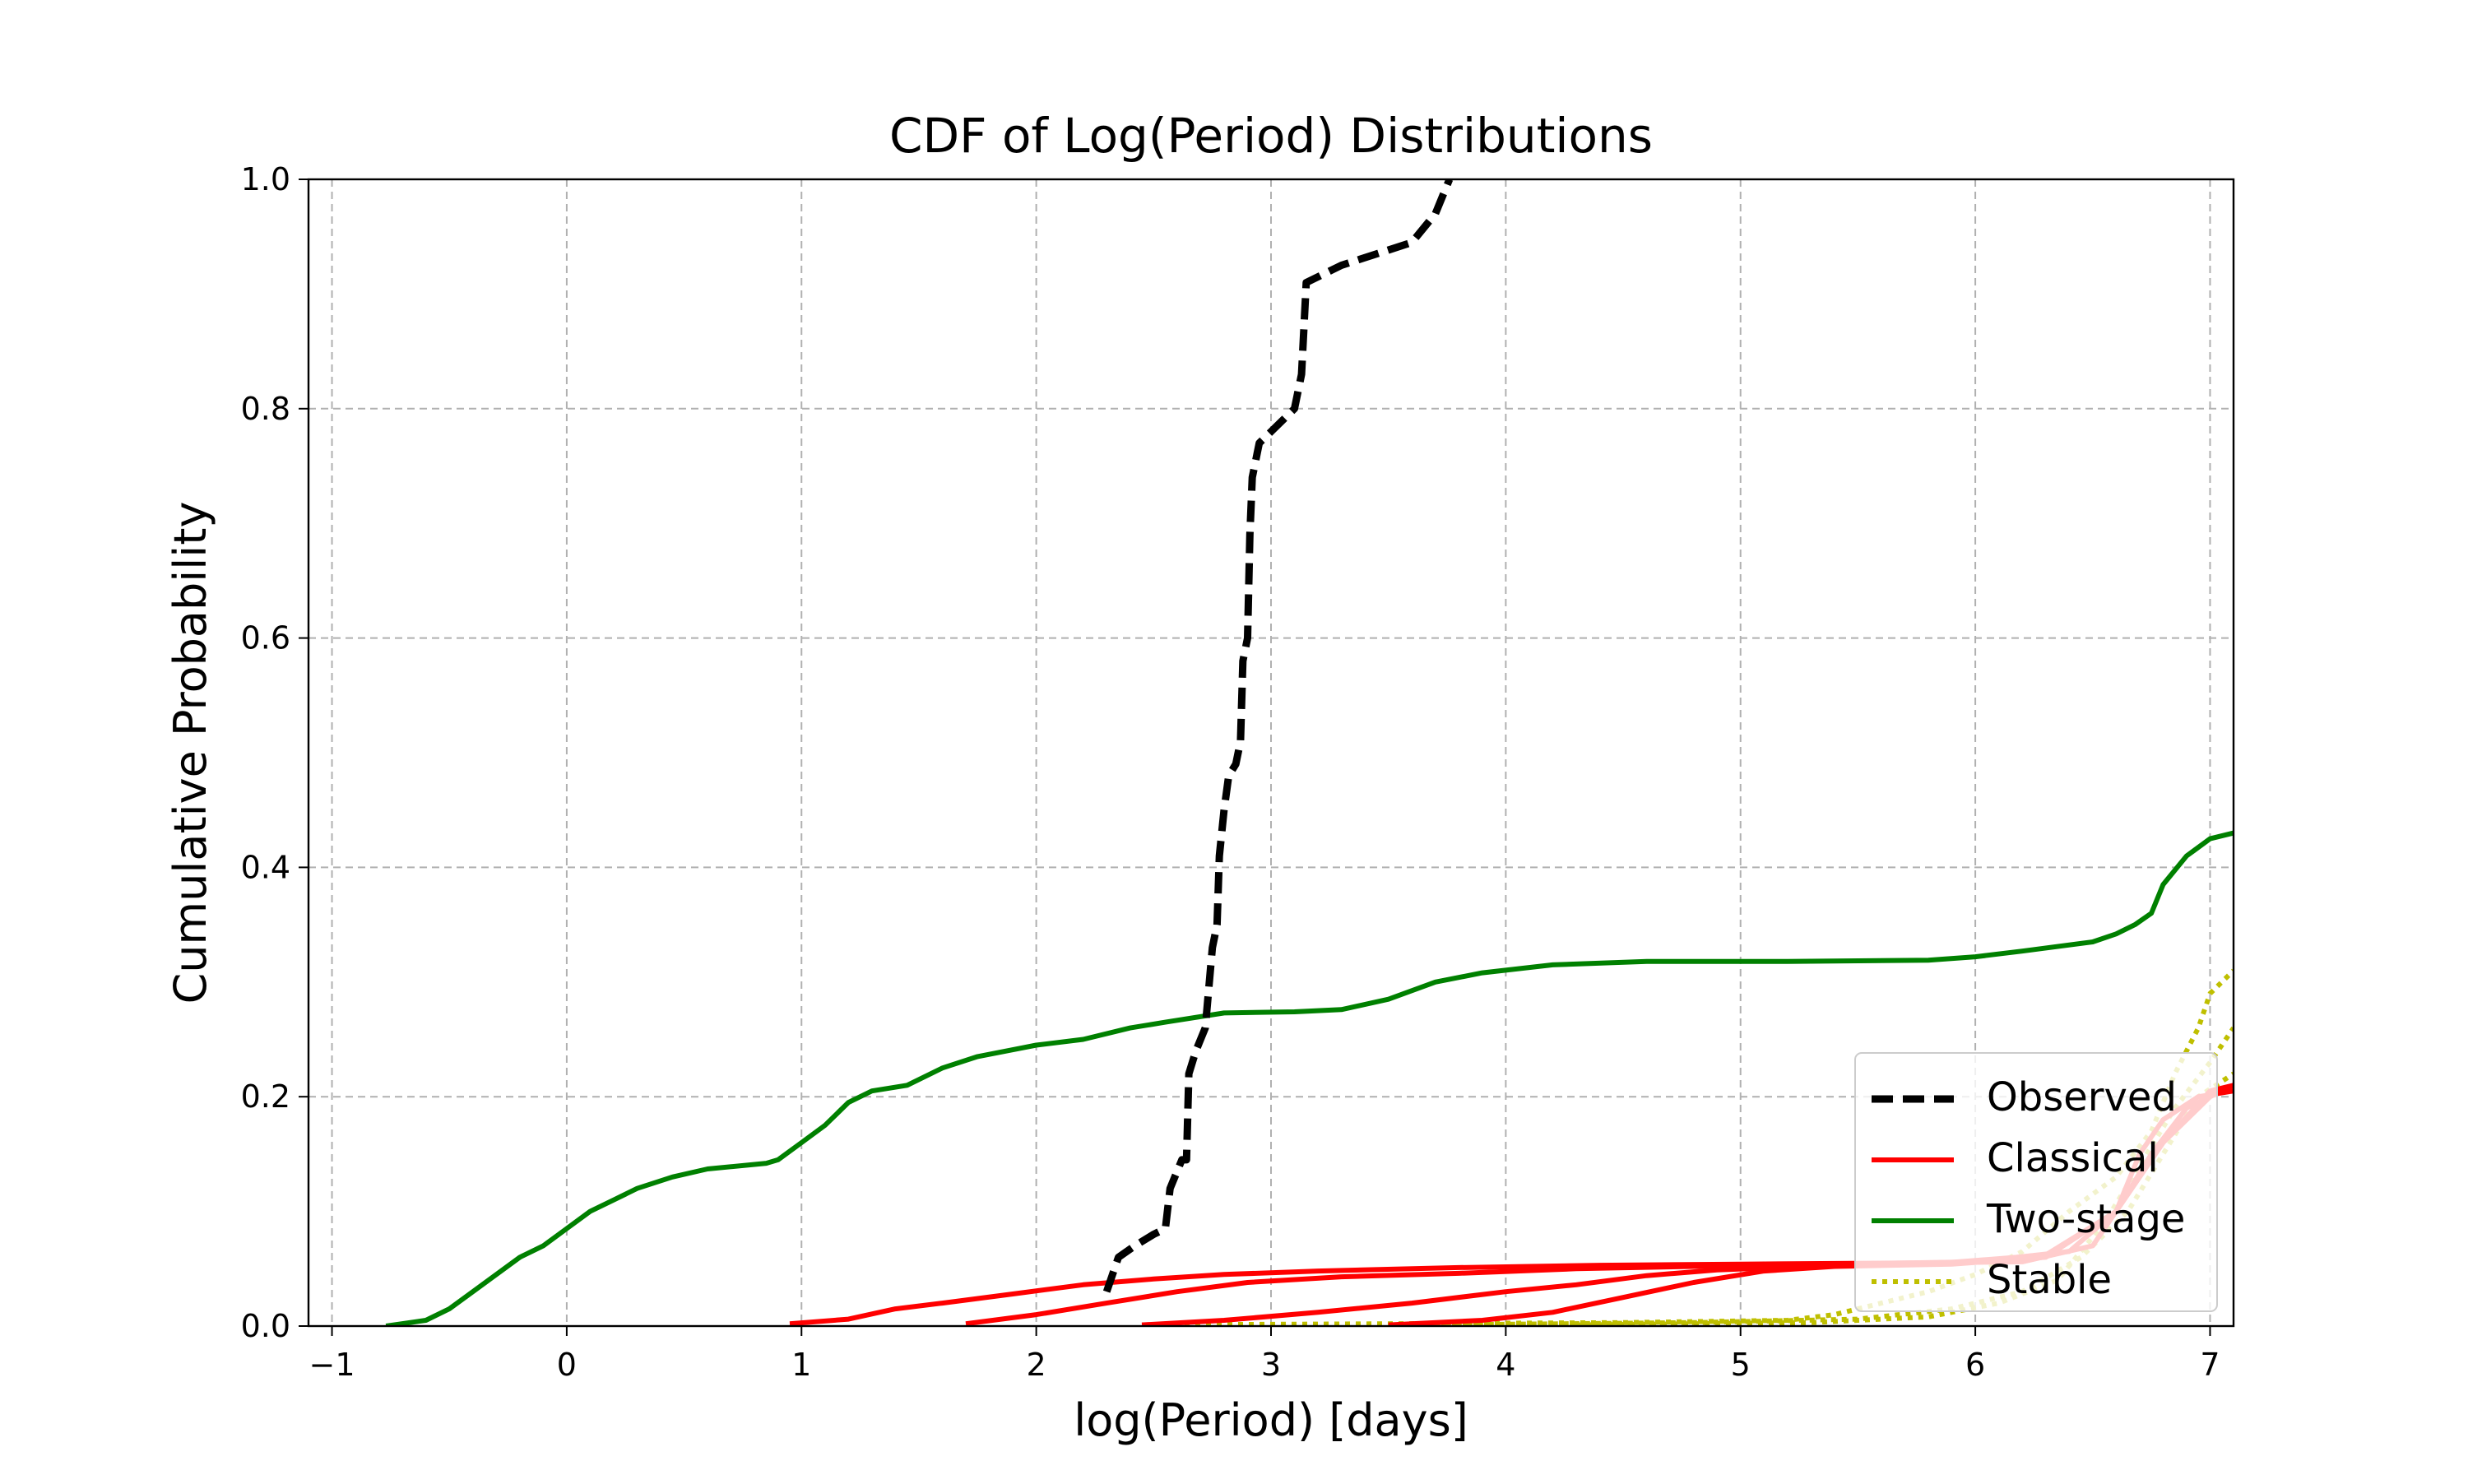  I want to click on x-tick-label: 6, so click(1975, 1365).